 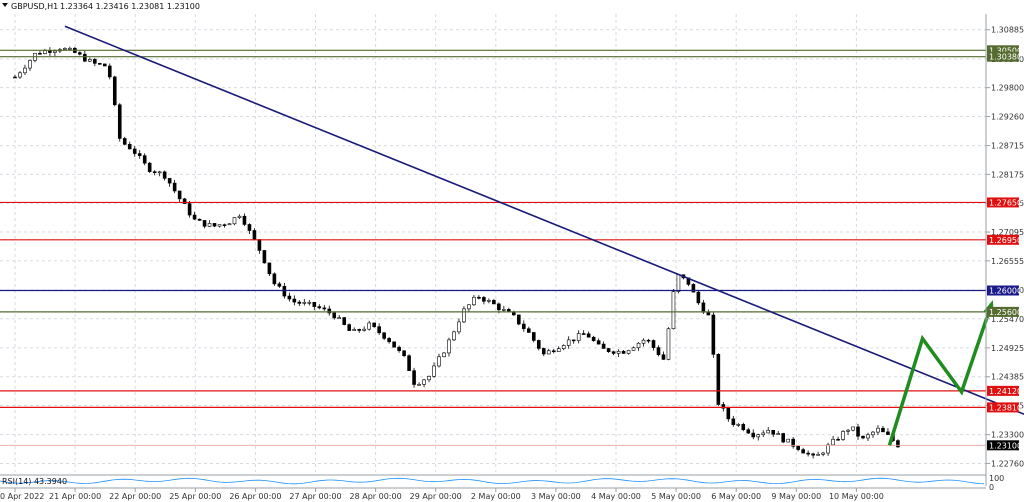 What do you see at coordinates (1005, 391) in the screenshot?
I see `level-tag-label: 1.24120` at bounding box center [1005, 391].